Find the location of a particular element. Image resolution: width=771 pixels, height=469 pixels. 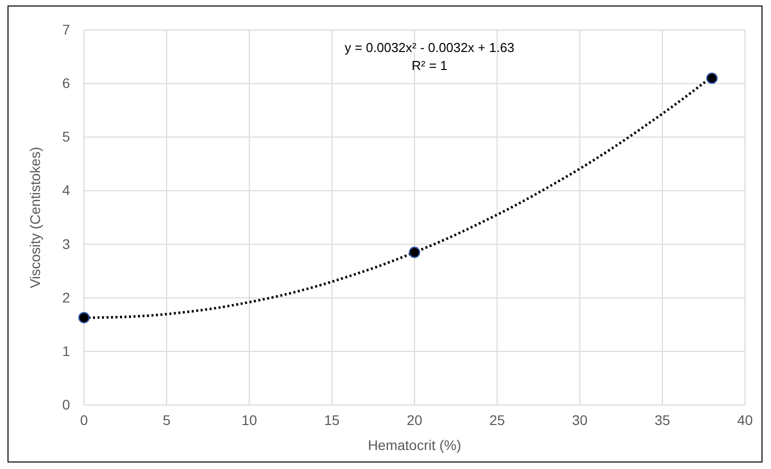

y-tick-label: 1 is located at coordinates (66, 350).